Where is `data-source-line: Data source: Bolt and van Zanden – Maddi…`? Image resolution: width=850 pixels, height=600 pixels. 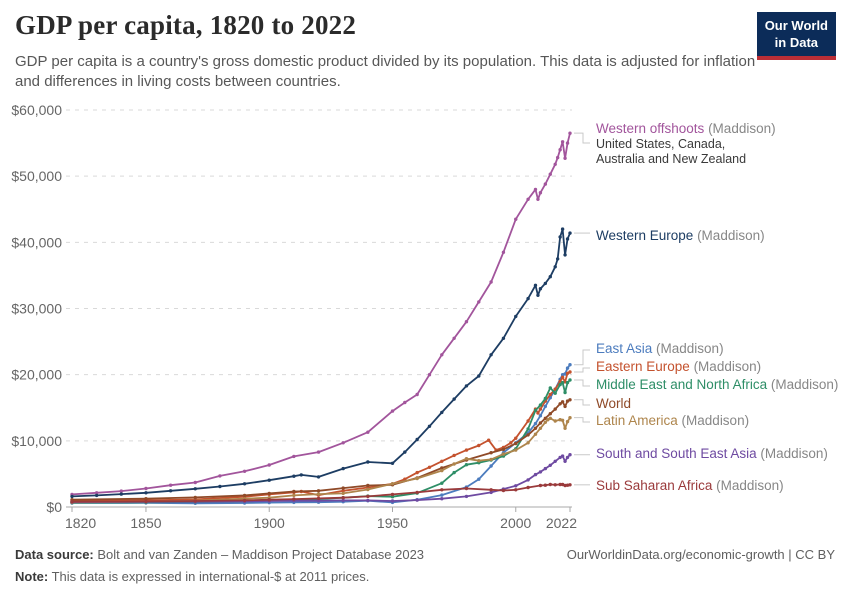 data-source-line: Data source: Bolt and van Zanden – Maddi… is located at coordinates (219, 554).